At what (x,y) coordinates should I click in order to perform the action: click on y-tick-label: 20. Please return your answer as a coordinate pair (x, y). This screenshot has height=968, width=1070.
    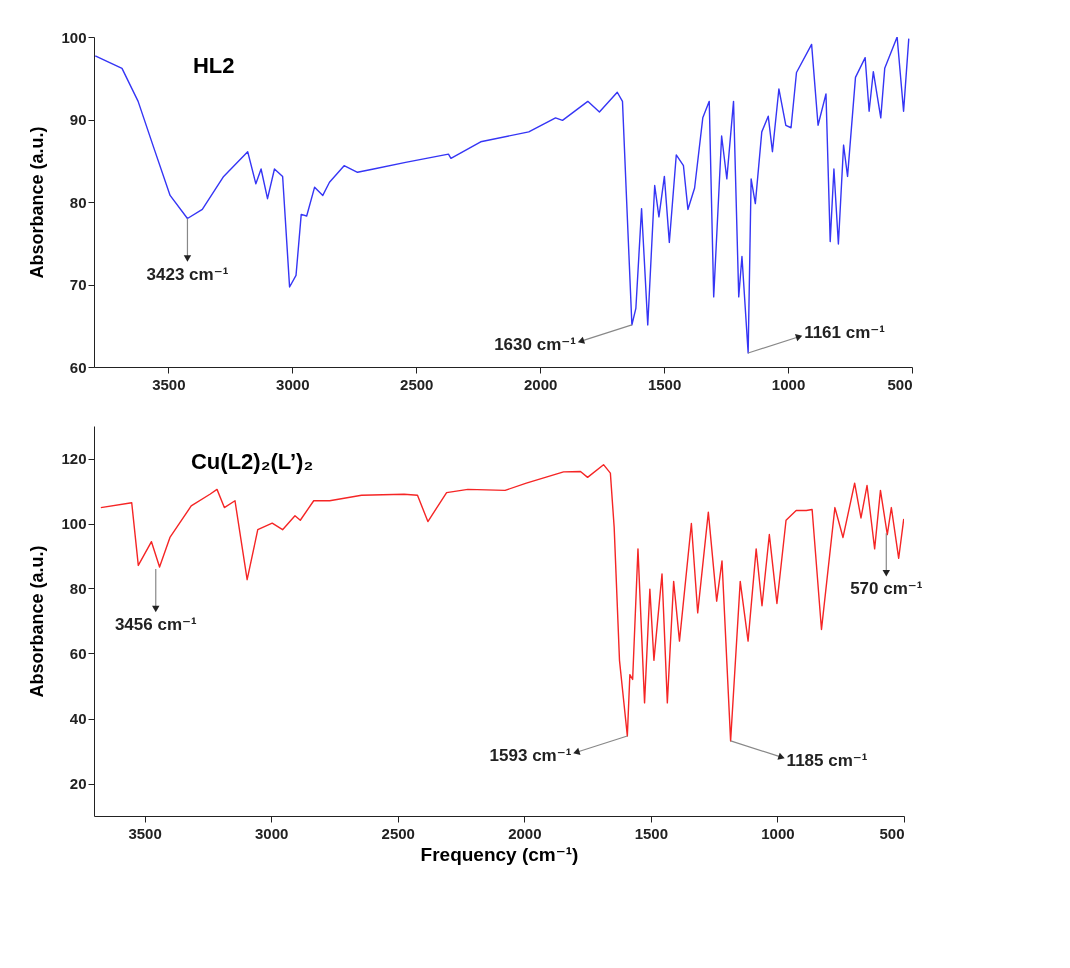
    Looking at the image, I should click on (78, 783).